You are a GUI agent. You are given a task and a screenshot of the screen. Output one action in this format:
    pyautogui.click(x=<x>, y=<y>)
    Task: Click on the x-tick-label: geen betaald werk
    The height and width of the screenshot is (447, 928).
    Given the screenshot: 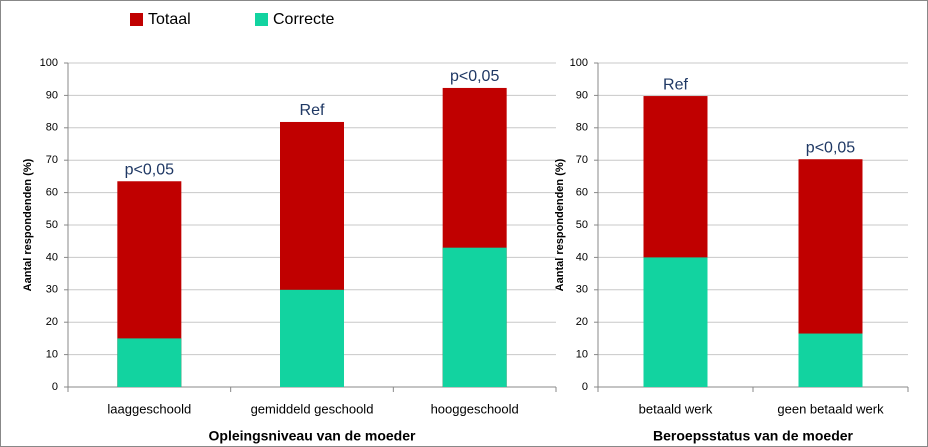 What is the action you would take?
    pyautogui.click(x=830, y=408)
    